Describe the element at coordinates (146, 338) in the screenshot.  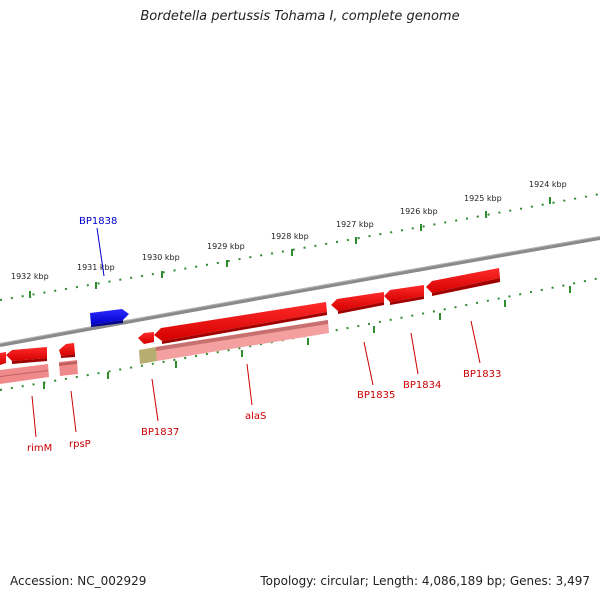
I see `gene-BP1837` at that location.